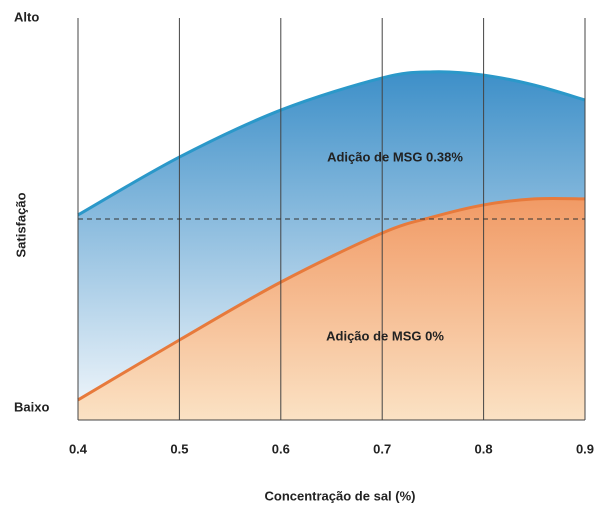 Image resolution: width=598 pixels, height=508 pixels. I want to click on x-tick-label: 0.5, so click(179, 448).